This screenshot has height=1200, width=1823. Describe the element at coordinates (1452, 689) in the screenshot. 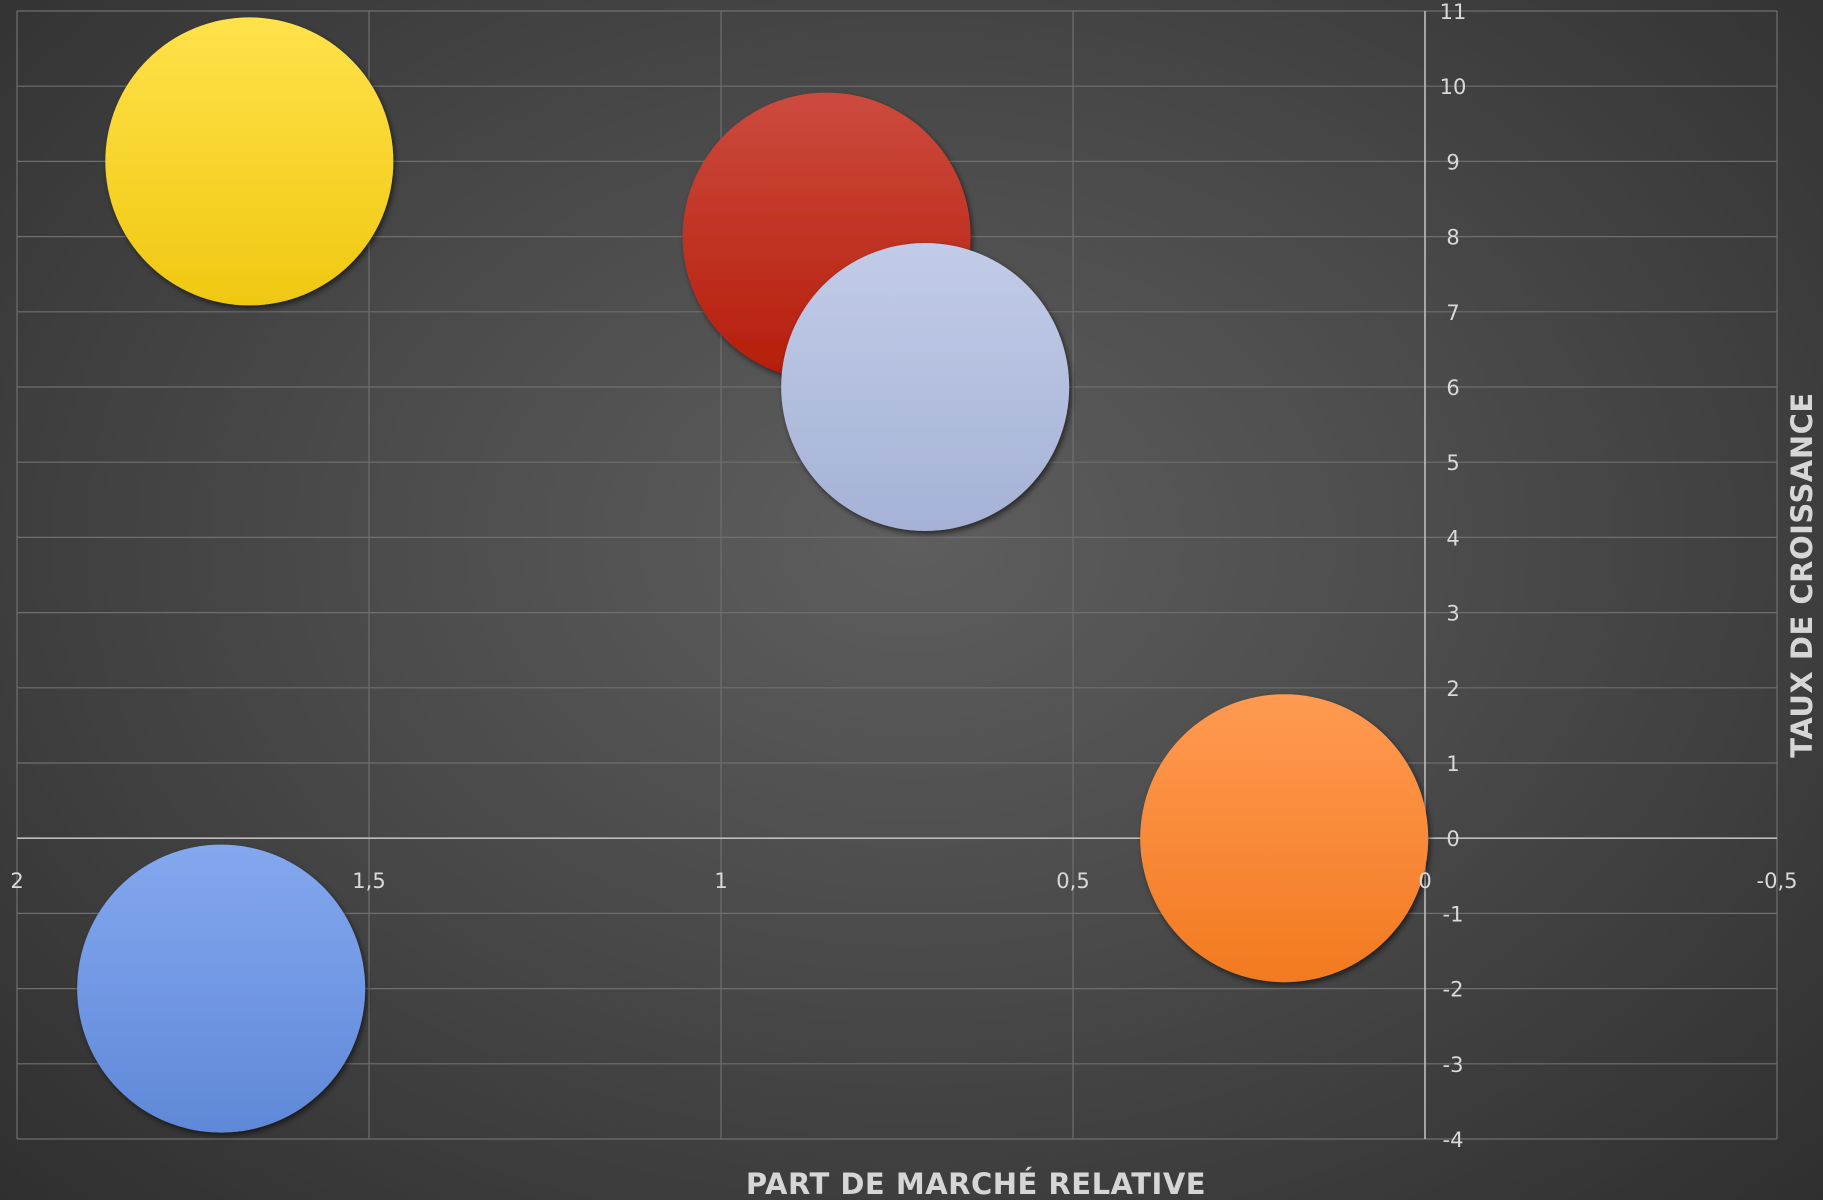

I see `y-tick-label: 2` at that location.